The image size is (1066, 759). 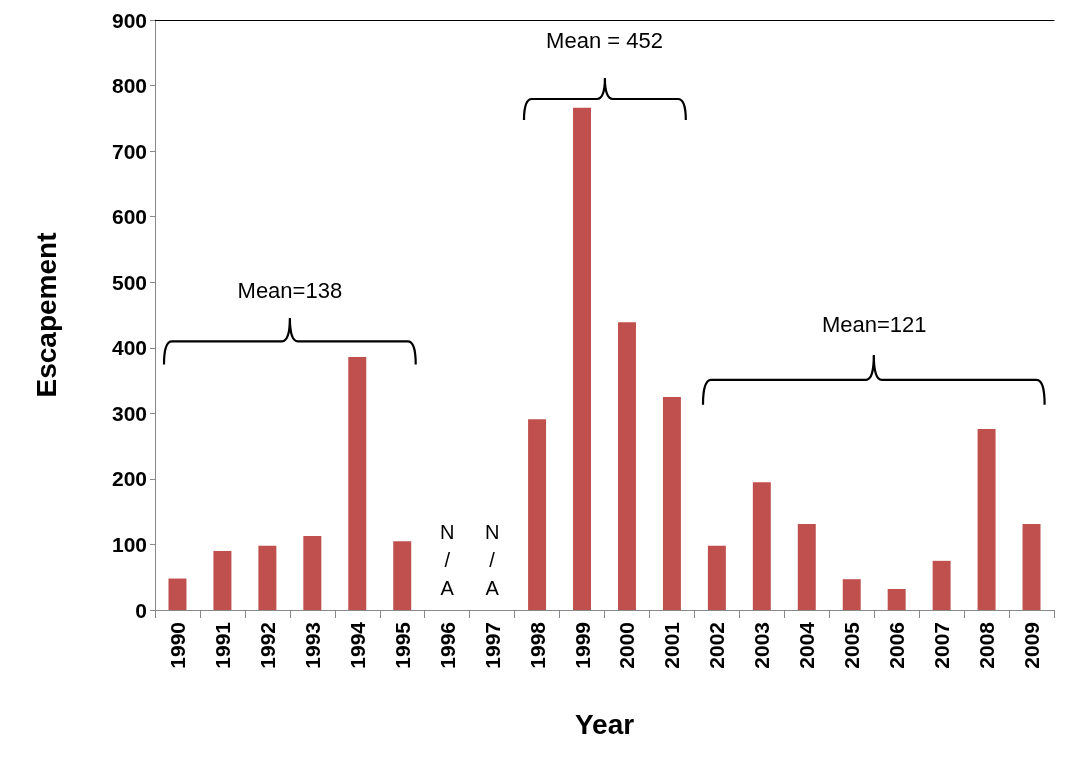 I want to click on y-tick-label: 700, so click(x=129, y=151).